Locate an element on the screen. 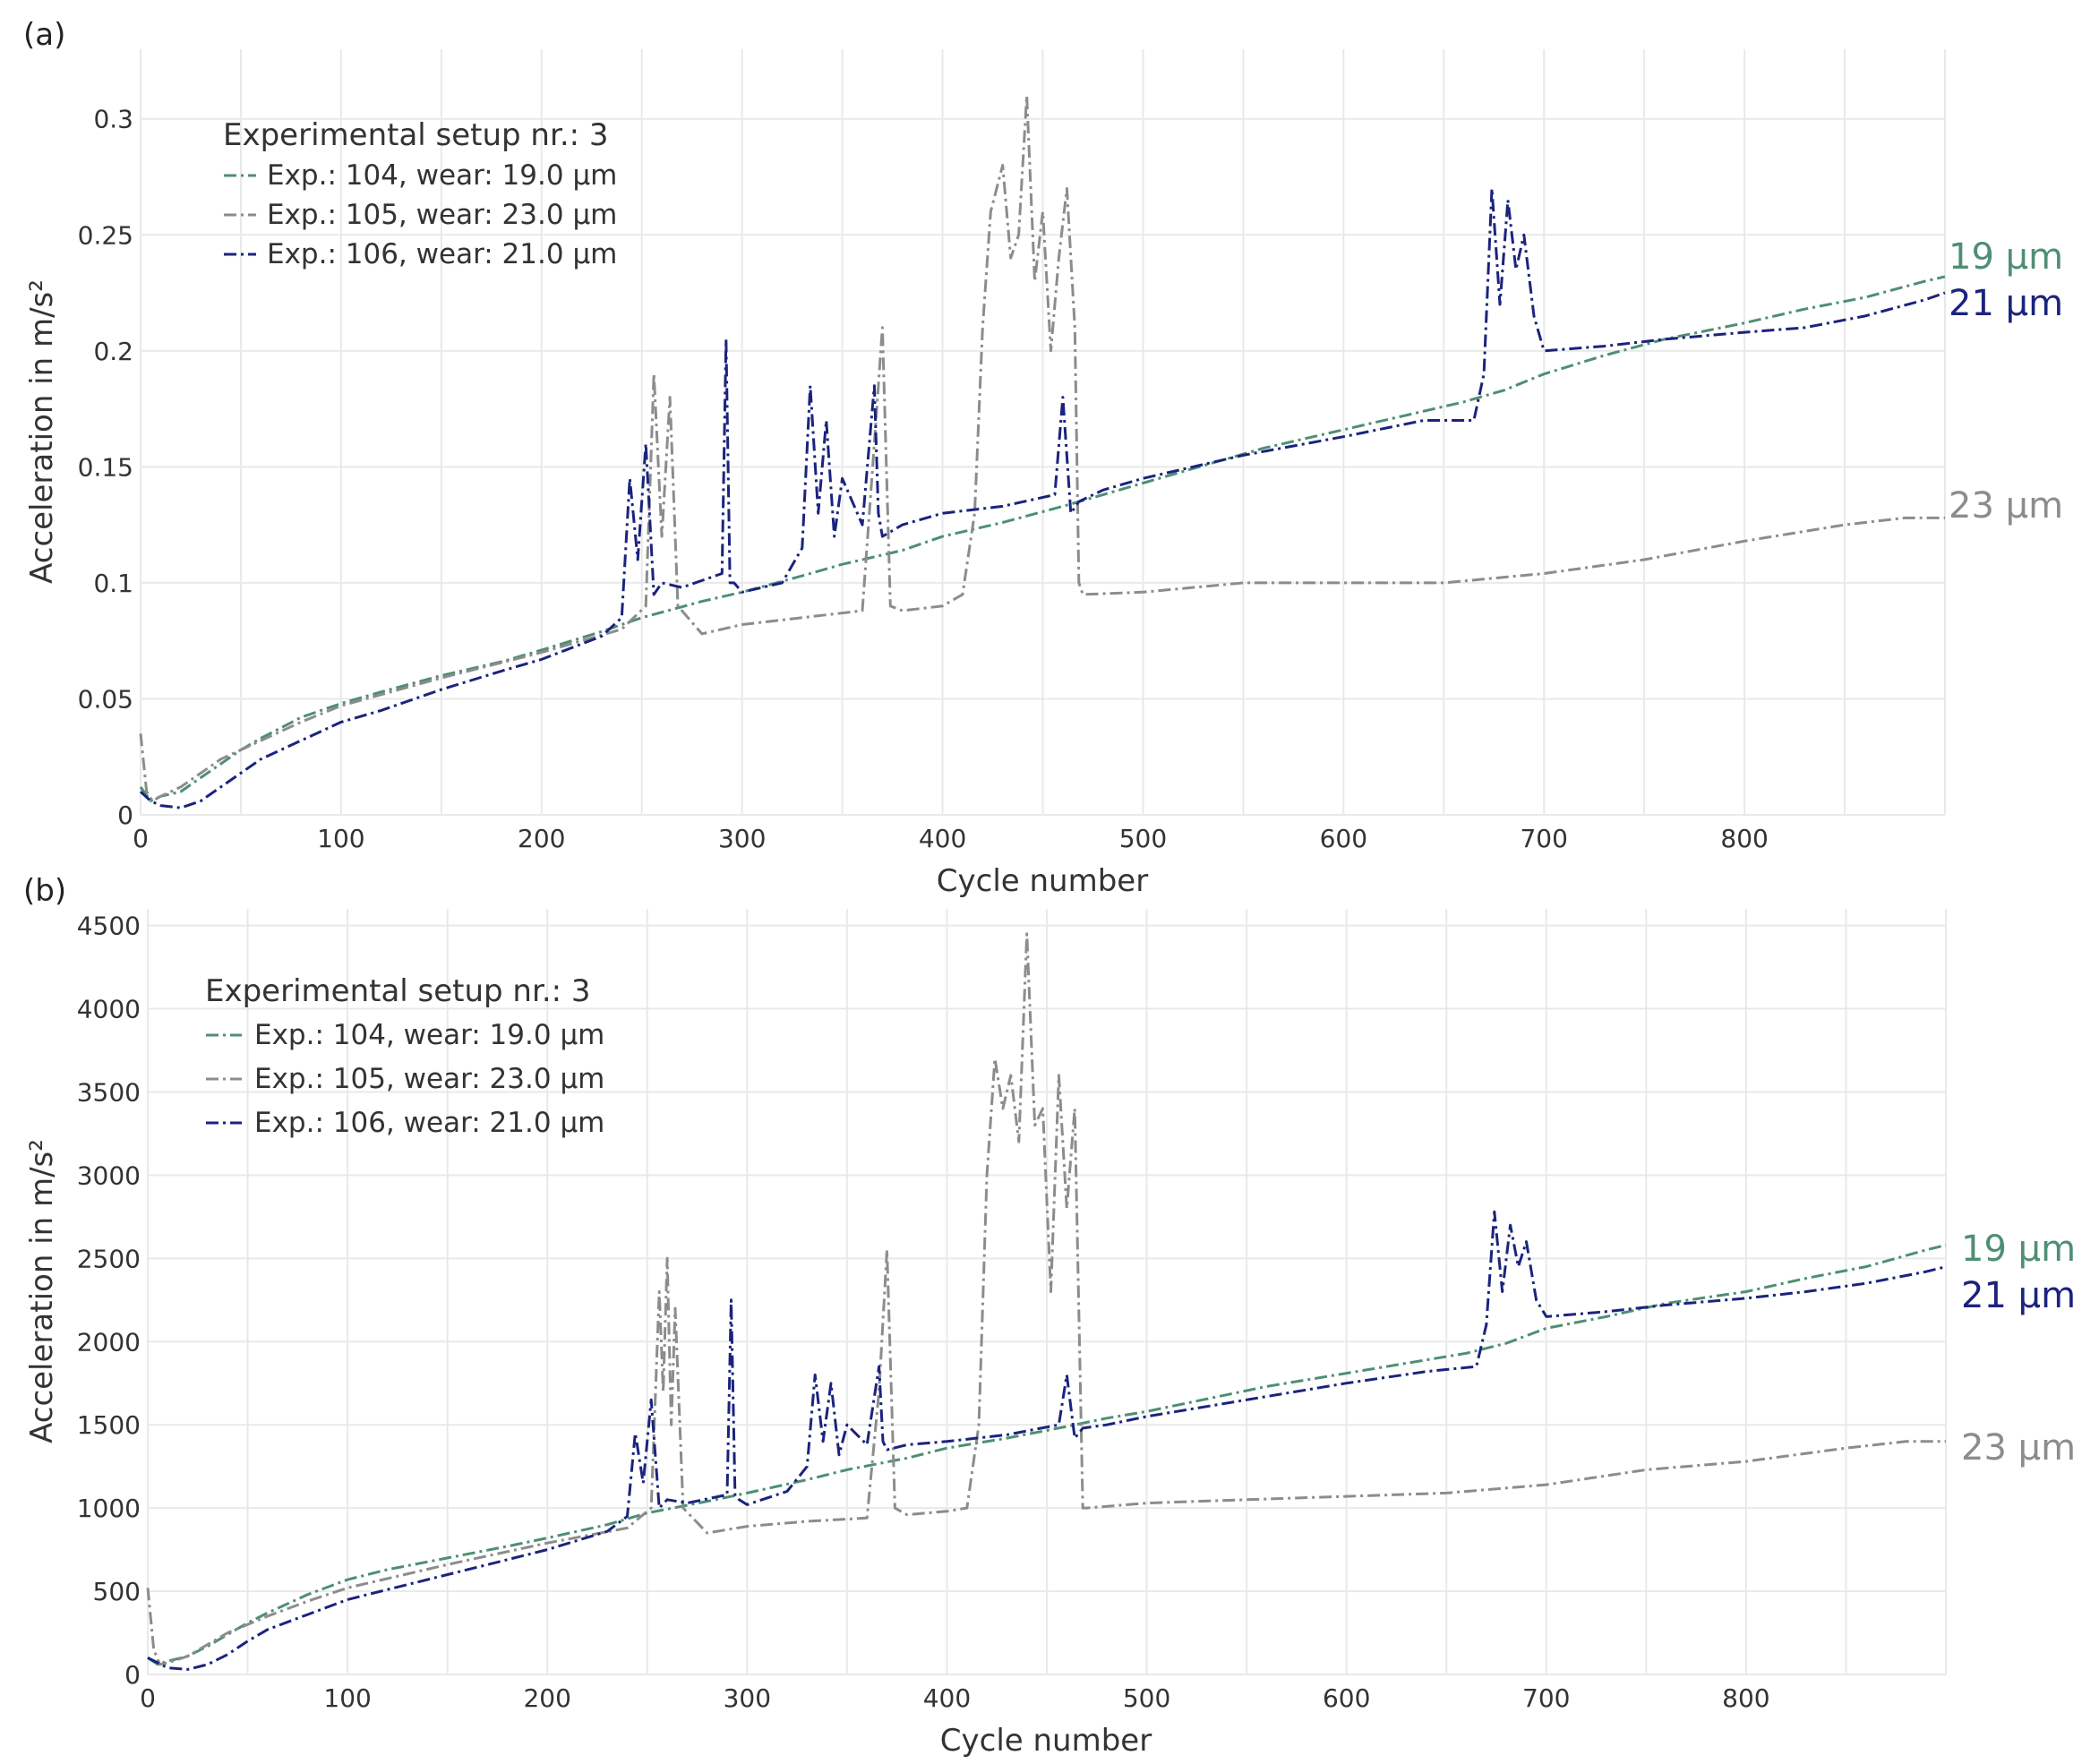 This screenshot has height=1764, width=2099. panel-b-end-label-19: 19 μm is located at coordinates (2018, 1250).